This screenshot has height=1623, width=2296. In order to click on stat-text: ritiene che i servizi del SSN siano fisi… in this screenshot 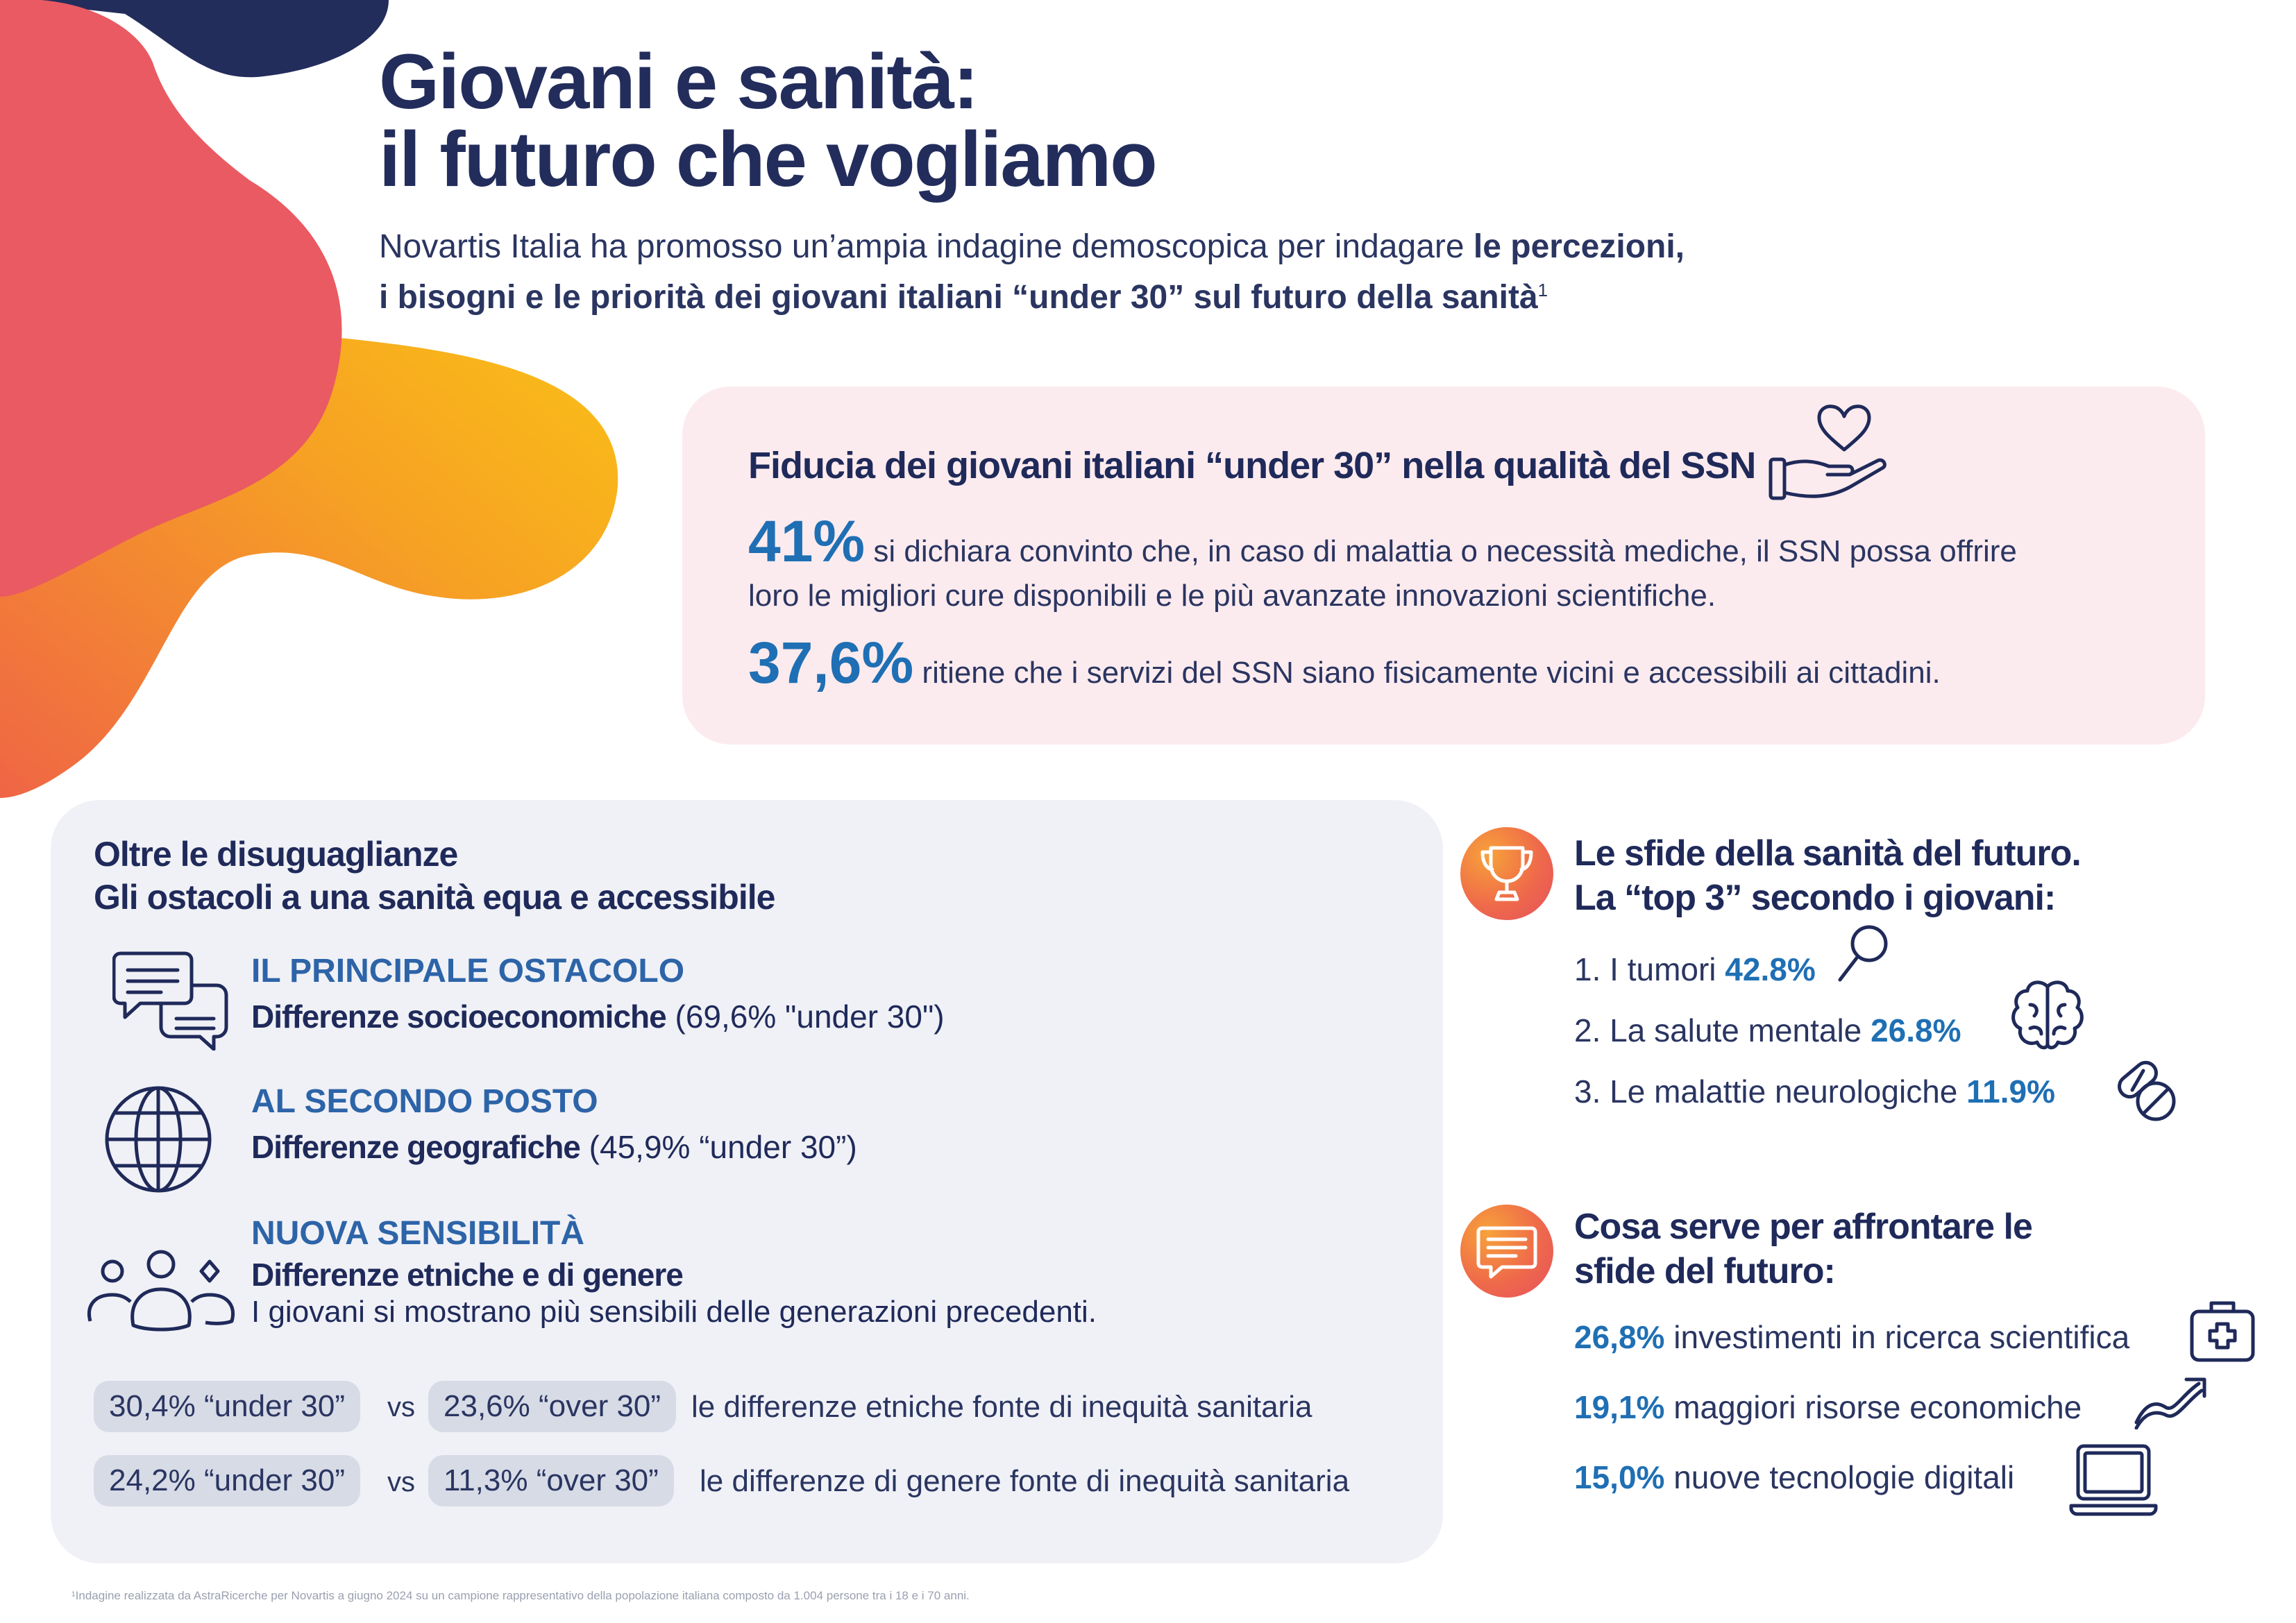, I will do `click(1427, 673)`.